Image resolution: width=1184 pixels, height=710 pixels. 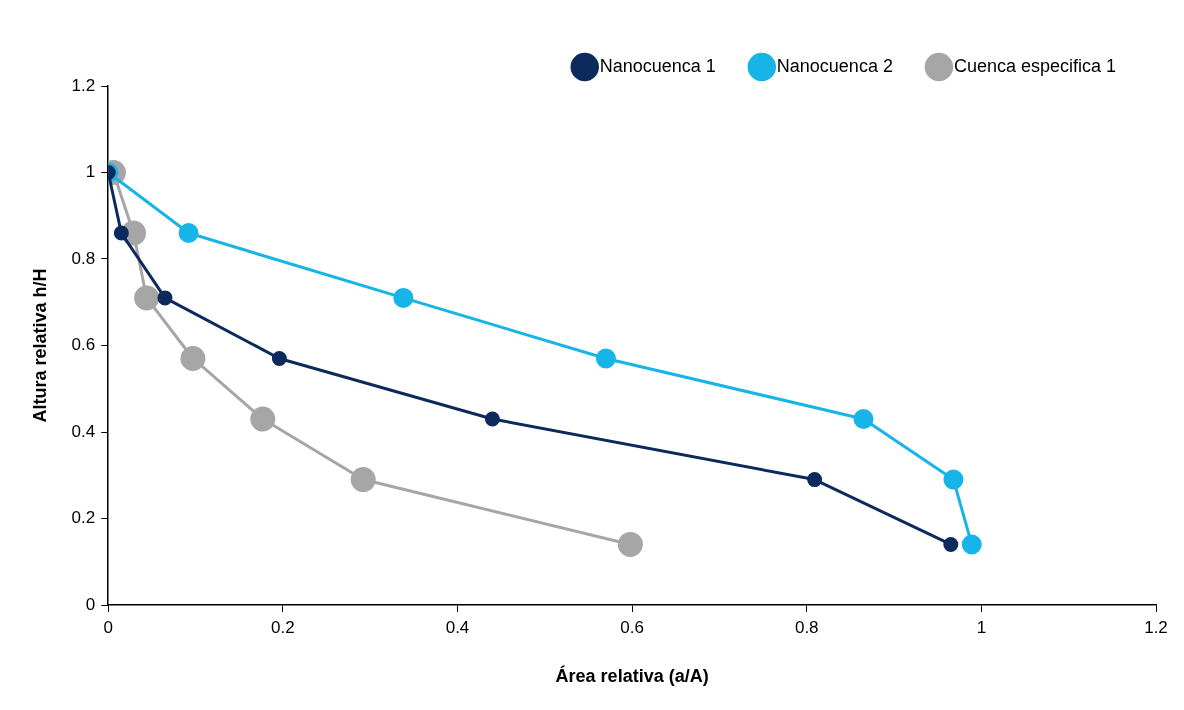 I want to click on x-axis-title: Área relativa (a/A), so click(x=632, y=676).